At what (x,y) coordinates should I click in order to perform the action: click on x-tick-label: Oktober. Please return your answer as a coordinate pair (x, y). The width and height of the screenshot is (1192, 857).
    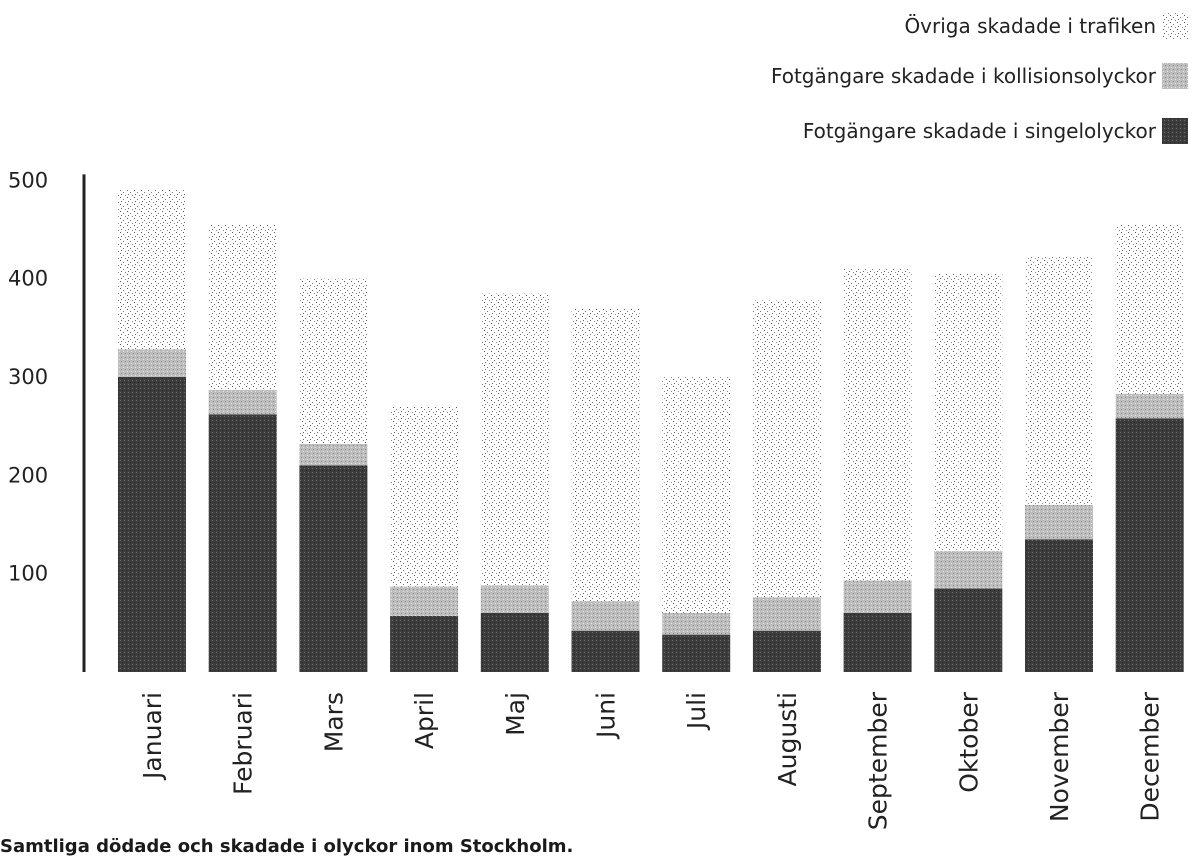
    Looking at the image, I should click on (968, 742).